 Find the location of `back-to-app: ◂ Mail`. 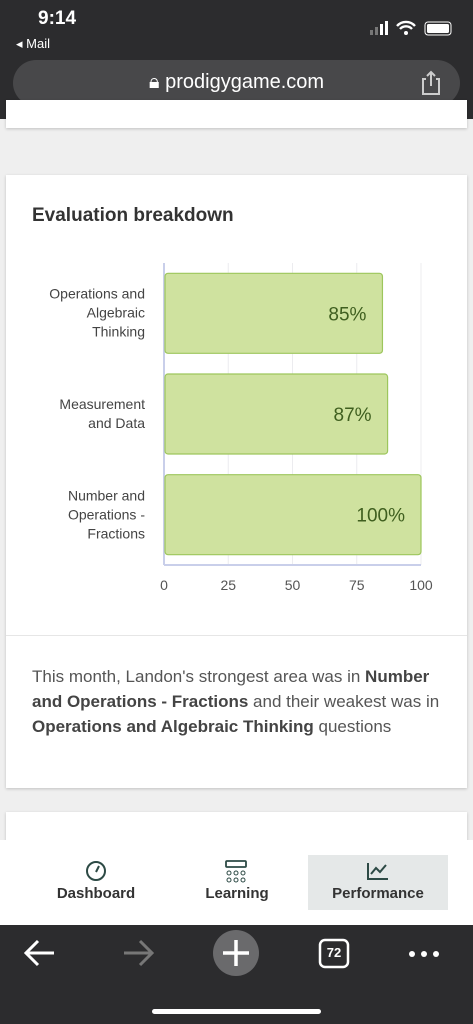

back-to-app: ◂ Mail is located at coordinates (33, 43).